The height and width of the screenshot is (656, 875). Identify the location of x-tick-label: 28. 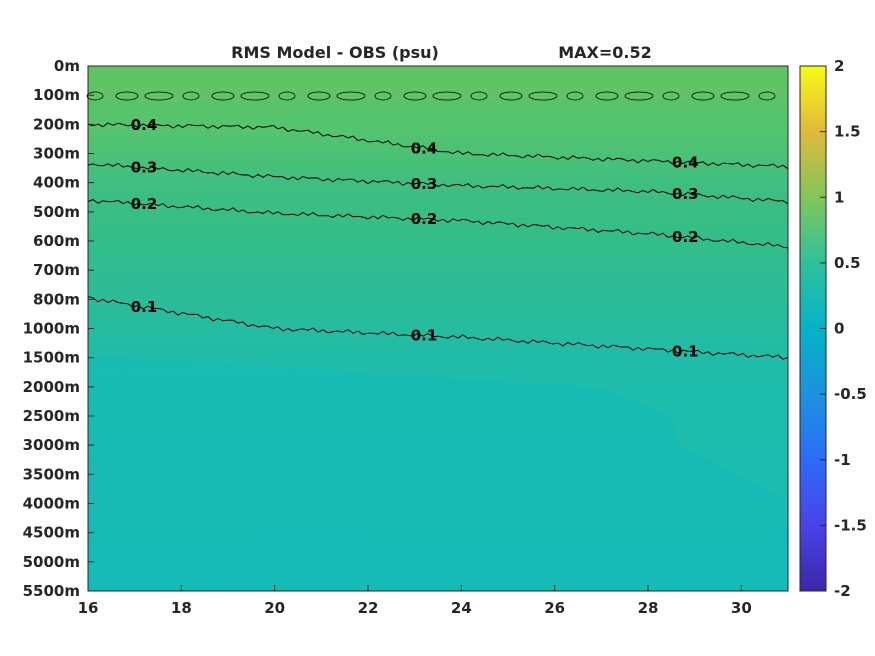
(648, 608).